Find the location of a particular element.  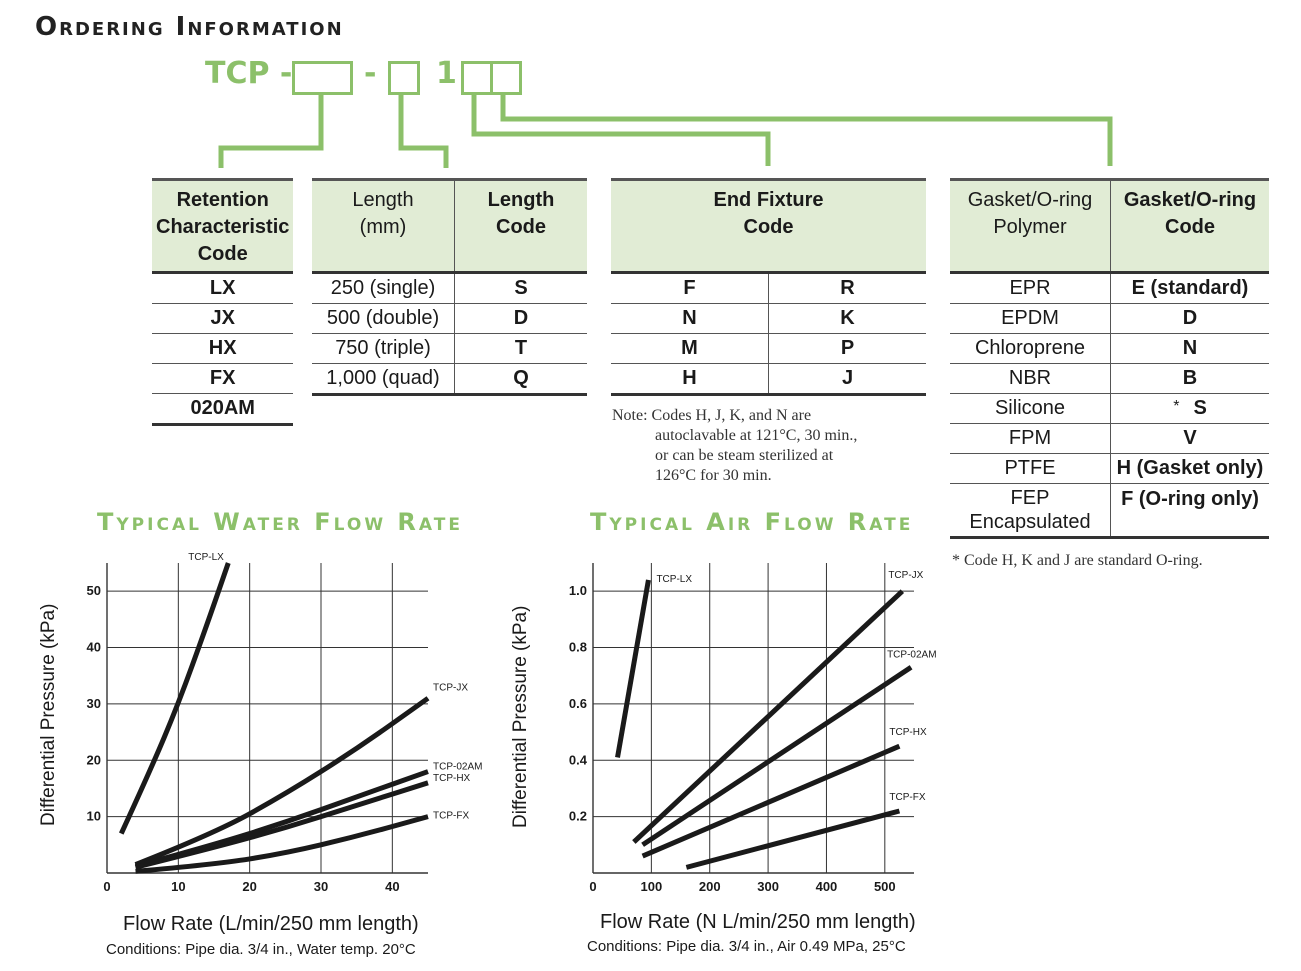

gasket-polymer-cell: Silicone is located at coordinates (1030, 408).